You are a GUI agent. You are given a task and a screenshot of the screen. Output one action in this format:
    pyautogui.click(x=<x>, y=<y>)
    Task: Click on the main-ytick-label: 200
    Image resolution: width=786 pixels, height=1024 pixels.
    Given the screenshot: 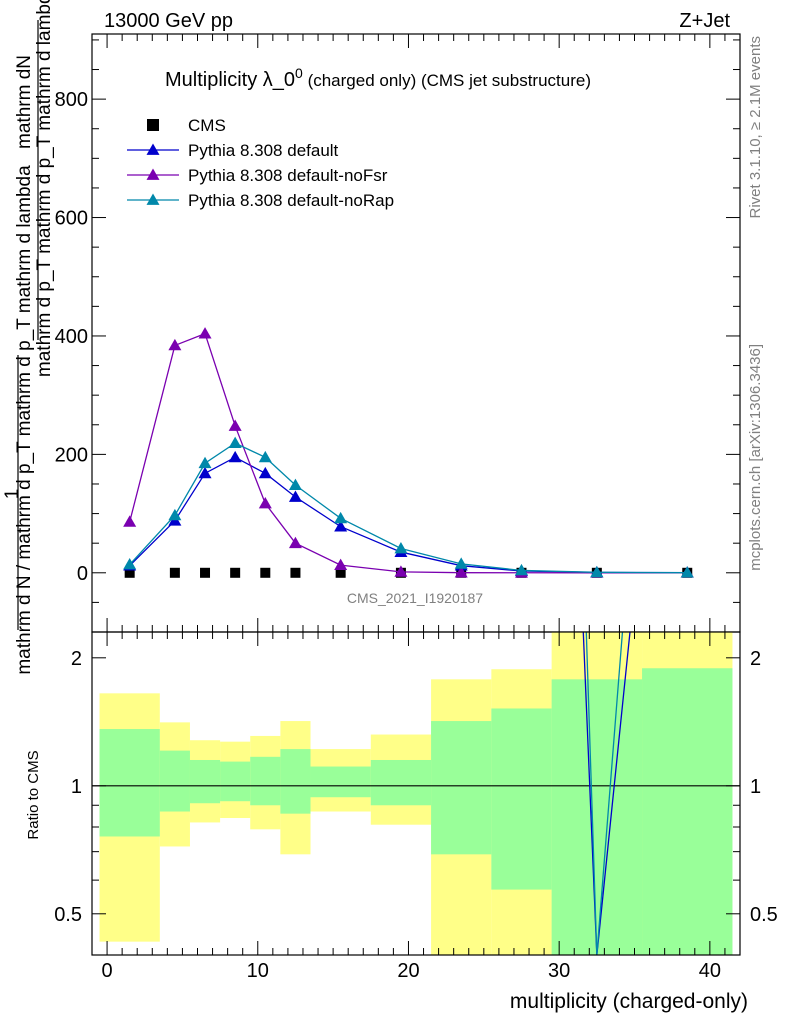 What is the action you would take?
    pyautogui.click(x=71, y=455)
    